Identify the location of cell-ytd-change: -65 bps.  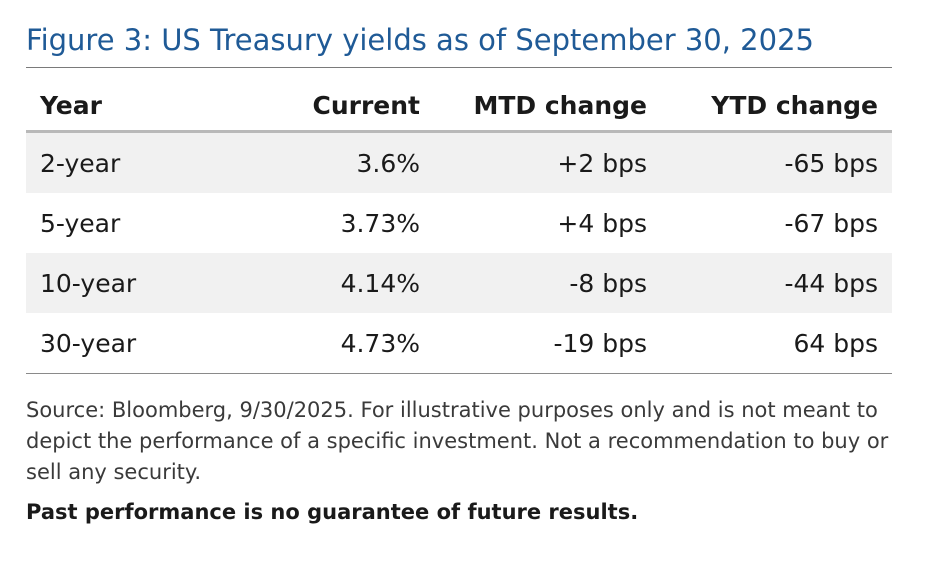
(776, 162).